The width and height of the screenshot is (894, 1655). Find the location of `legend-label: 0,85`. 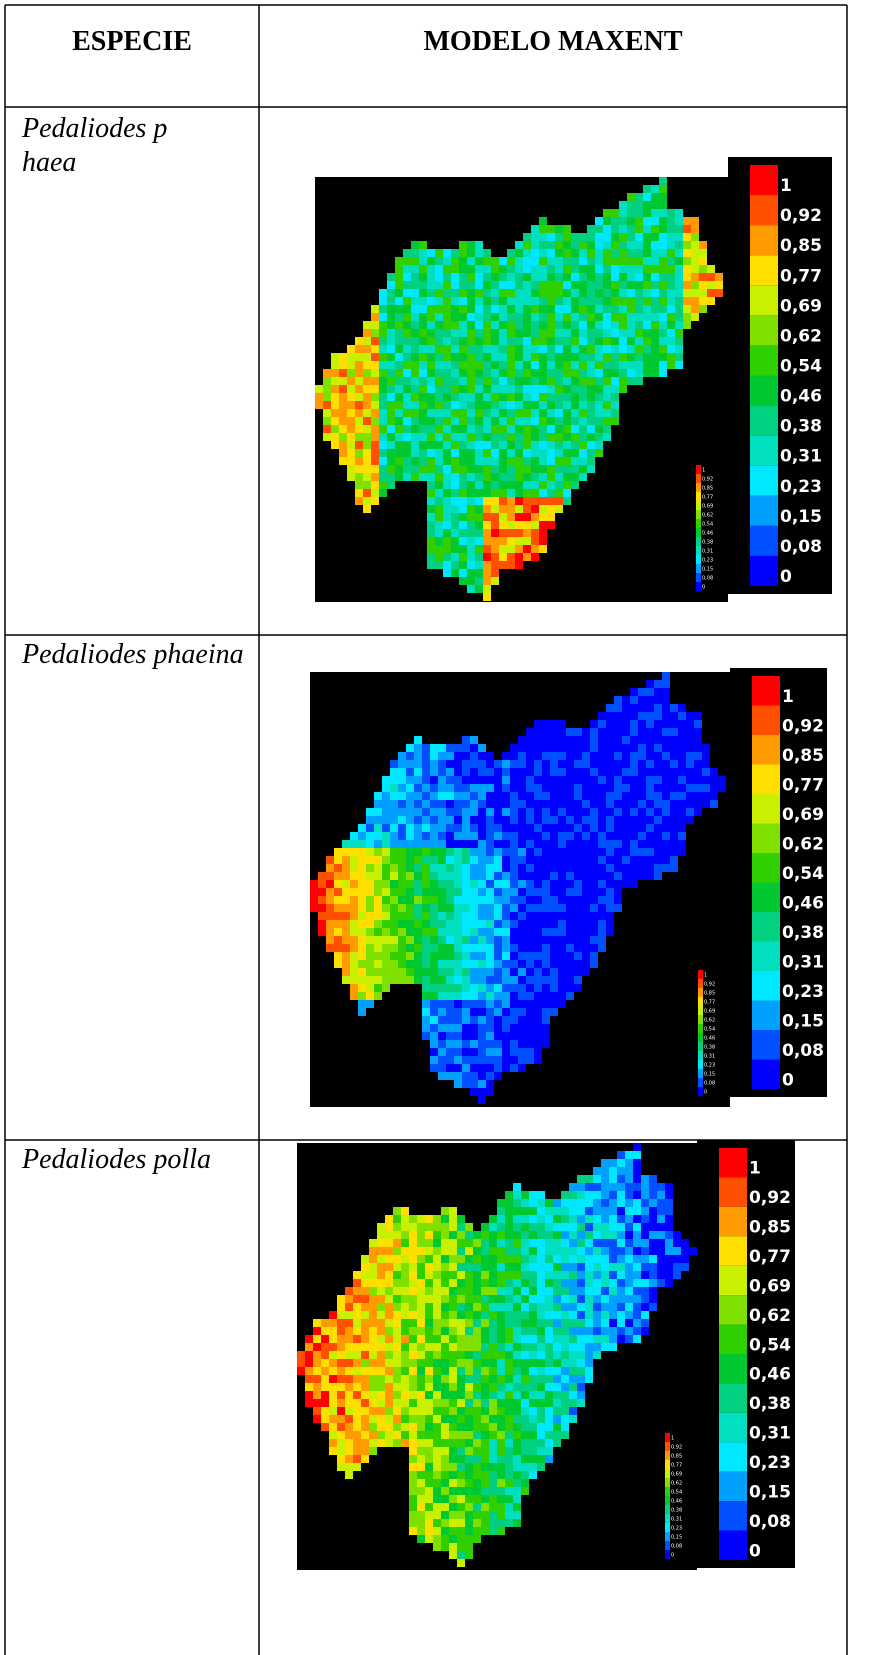

legend-label: 0,85 is located at coordinates (801, 246).